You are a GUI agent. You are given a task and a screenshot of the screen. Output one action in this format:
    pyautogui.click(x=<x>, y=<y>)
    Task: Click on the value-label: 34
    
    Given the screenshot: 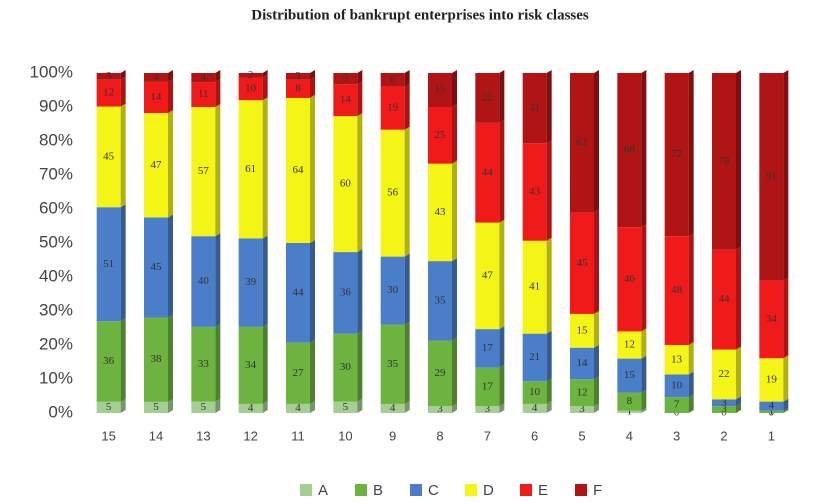 What is the action you would take?
    pyautogui.click(x=251, y=365)
    